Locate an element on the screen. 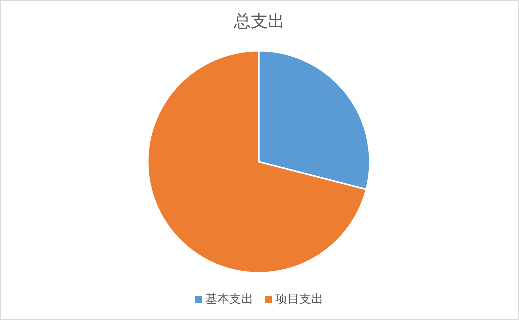 Image resolution: width=519 pixels, height=320 pixels. legend-label: 项目支出 is located at coordinates (300, 299).